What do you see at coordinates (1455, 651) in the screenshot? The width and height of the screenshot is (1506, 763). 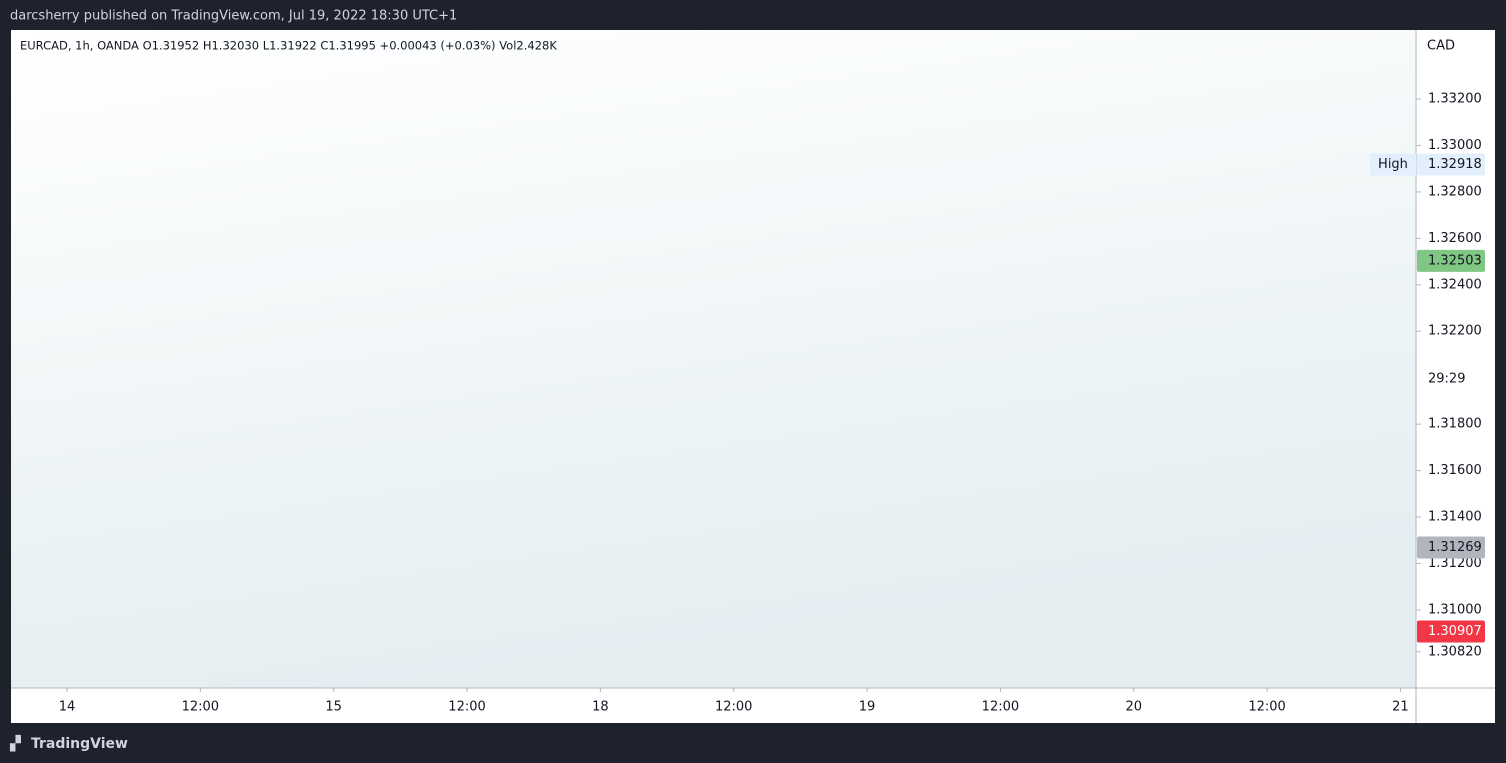 I see `y-tick-label: 1.30820` at bounding box center [1455, 651].